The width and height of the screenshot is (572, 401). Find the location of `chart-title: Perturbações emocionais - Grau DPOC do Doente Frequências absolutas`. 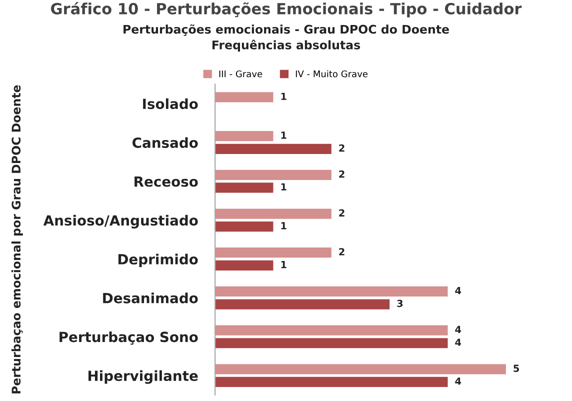

chart-title: Perturbações emocionais - Grau DPOC do Doente Frequências absolutas is located at coordinates (286, 38).